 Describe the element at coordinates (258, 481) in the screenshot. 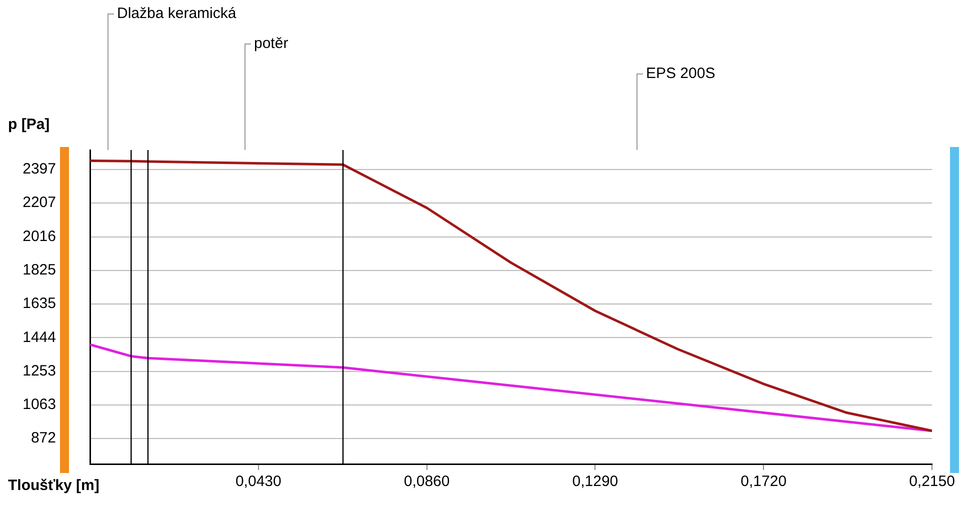

I see `x-tick-label: 0,0430` at that location.